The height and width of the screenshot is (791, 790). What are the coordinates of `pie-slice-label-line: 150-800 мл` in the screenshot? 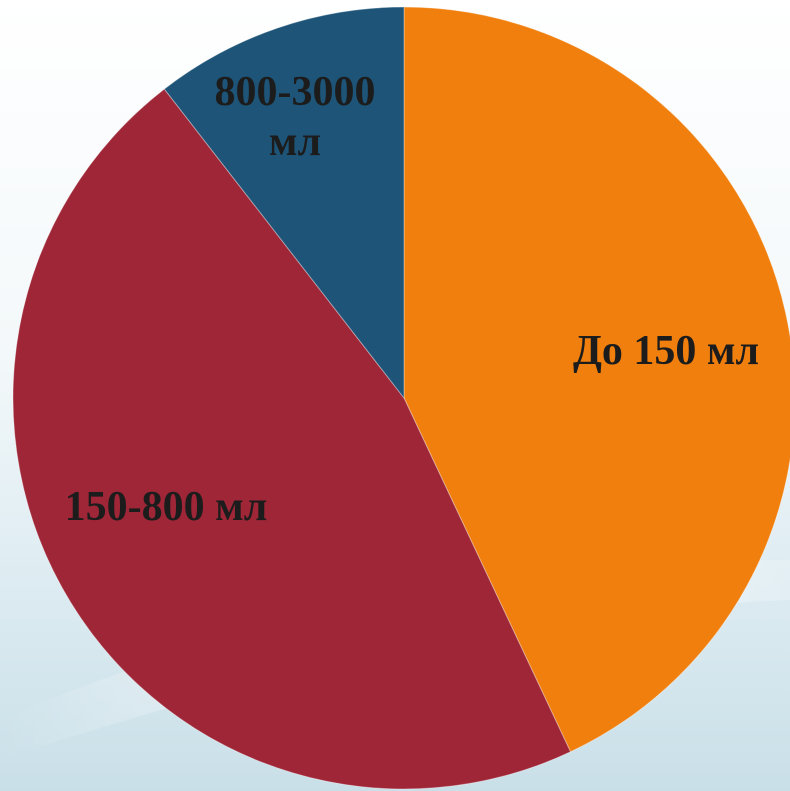 It's located at (166, 507).